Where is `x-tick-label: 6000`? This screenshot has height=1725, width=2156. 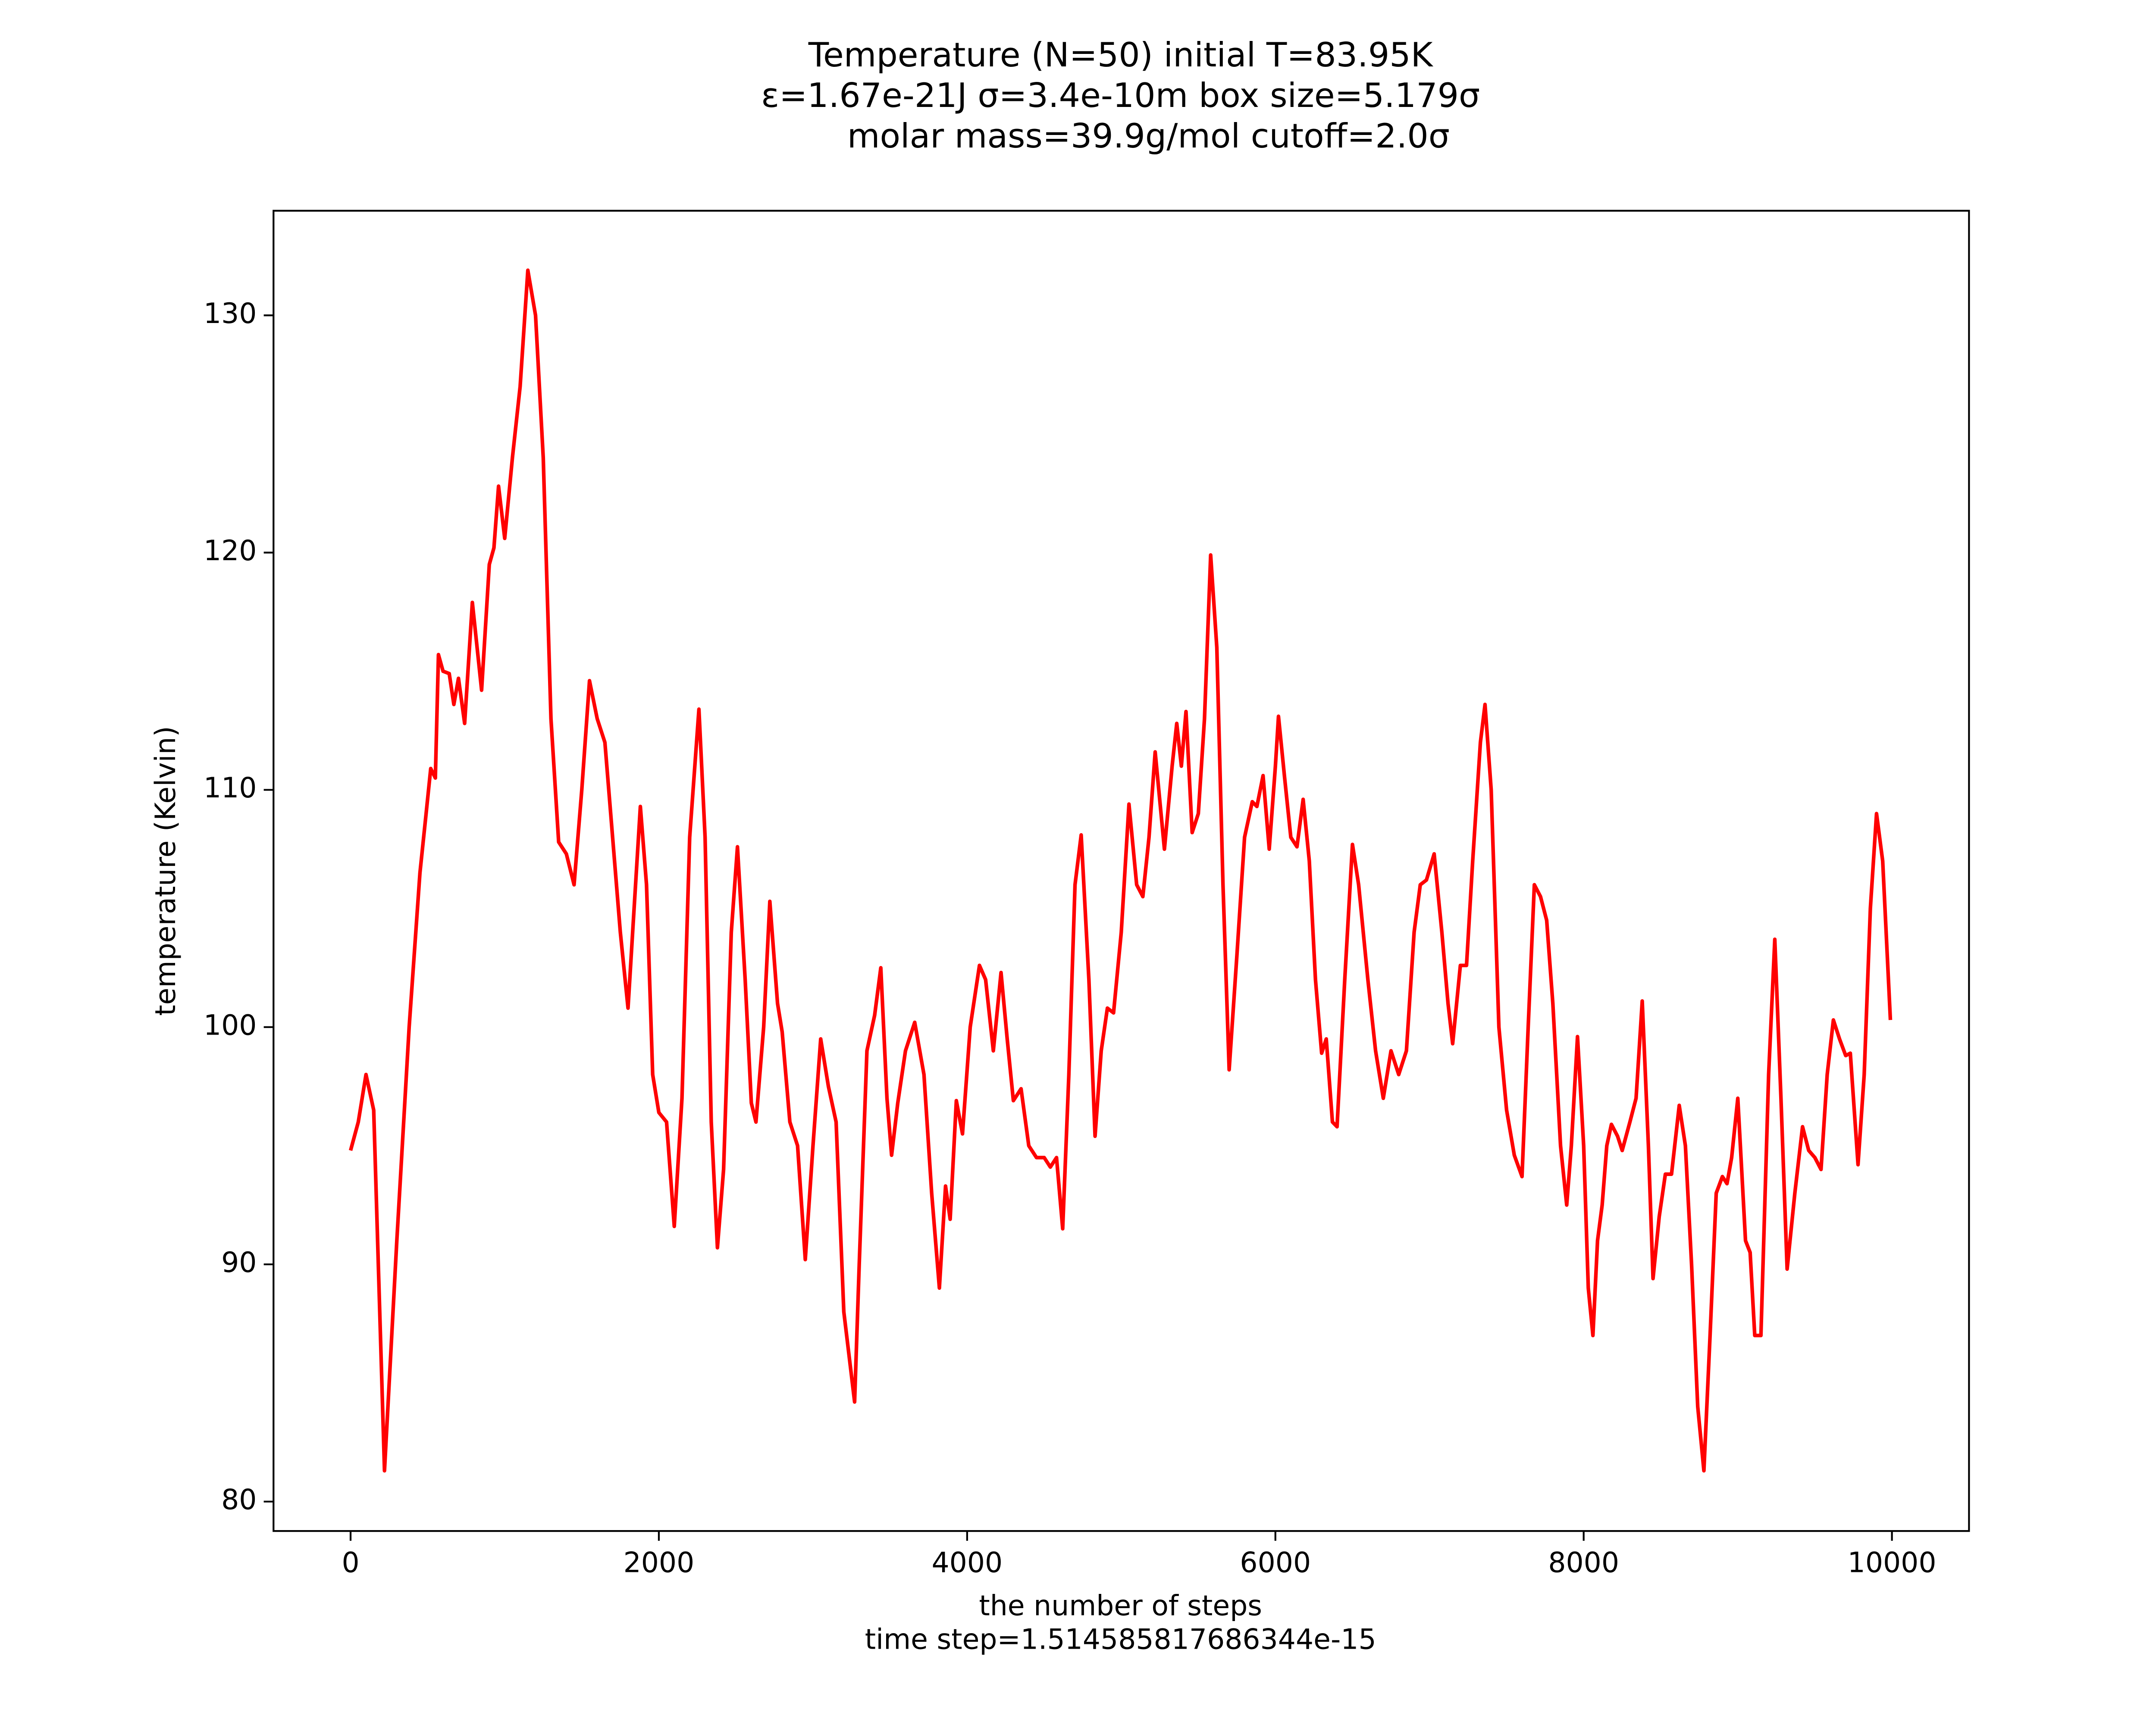
x-tick-label: 6000 is located at coordinates (1275, 1562).